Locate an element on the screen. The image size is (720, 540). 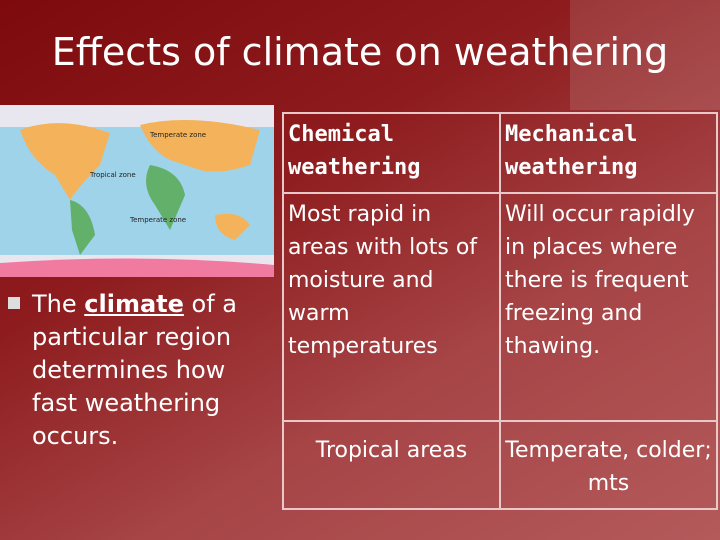
text: The is located at coordinates (58, 304).